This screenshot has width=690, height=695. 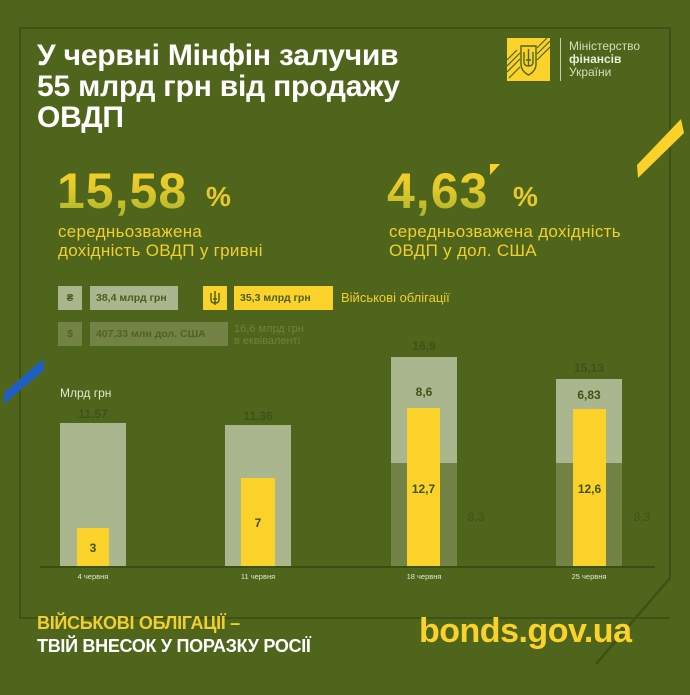 What do you see at coordinates (134, 298) in the screenshot?
I see `legend-uah-total: 38,4 млрд грн` at bounding box center [134, 298].